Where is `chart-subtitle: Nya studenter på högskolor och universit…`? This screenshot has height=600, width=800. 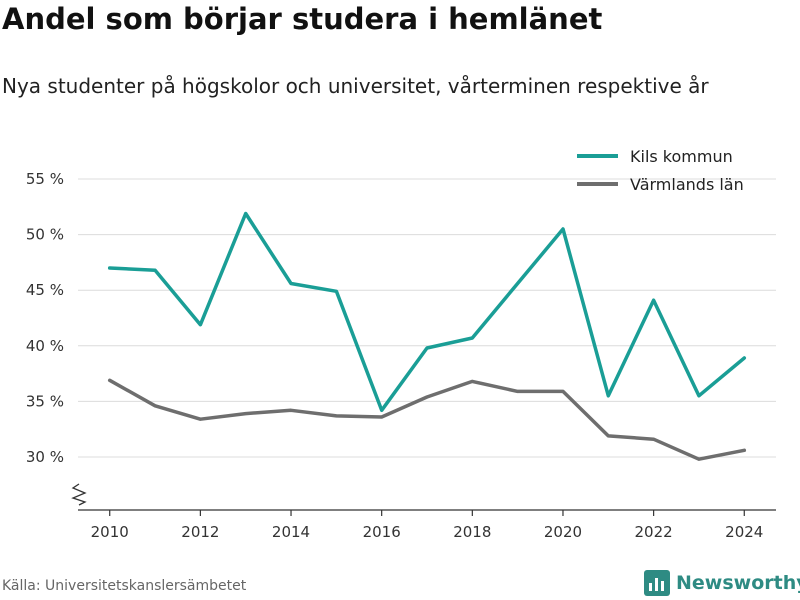 chart-subtitle: Nya studenter på högskolor och universit… is located at coordinates (355, 86).